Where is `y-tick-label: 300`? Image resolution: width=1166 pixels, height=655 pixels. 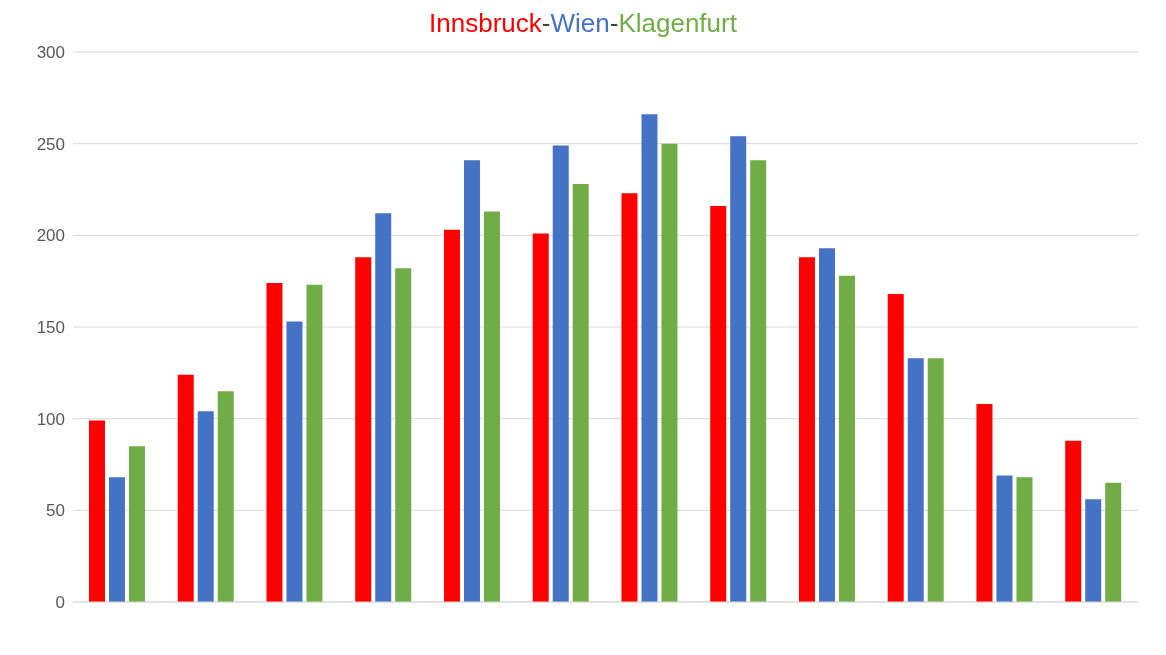
y-tick-label: 300 is located at coordinates (50, 53).